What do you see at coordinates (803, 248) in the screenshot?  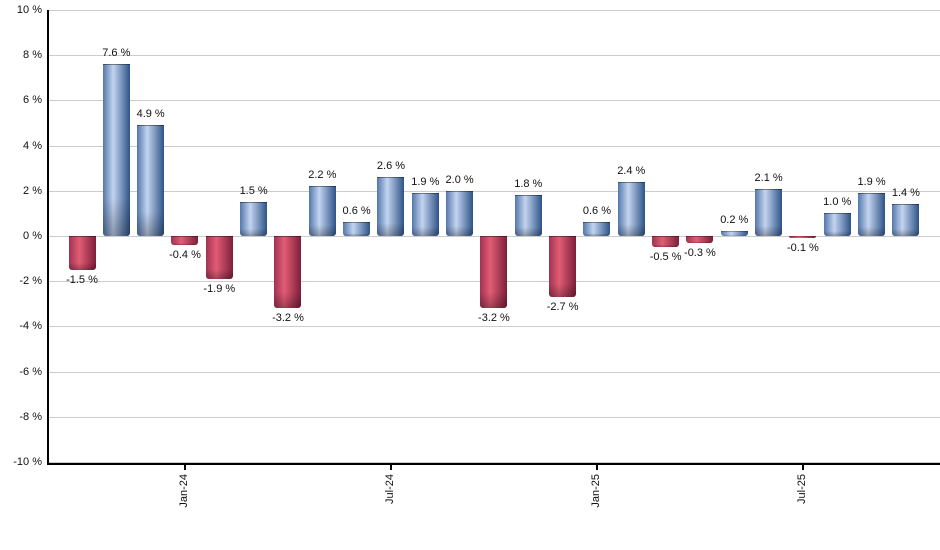 I see `bar-value-label: -0.1 %` at bounding box center [803, 248].